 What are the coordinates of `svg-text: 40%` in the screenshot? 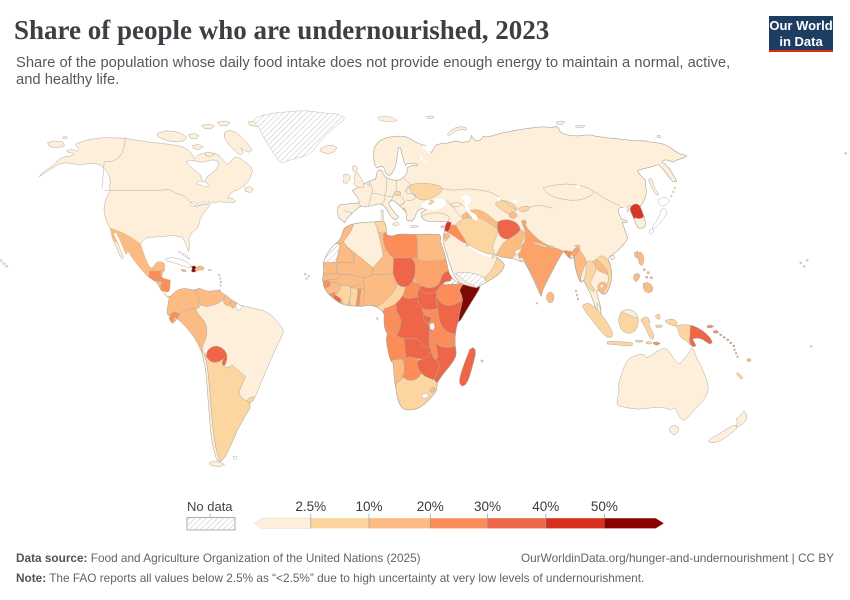 It's located at (545, 506).